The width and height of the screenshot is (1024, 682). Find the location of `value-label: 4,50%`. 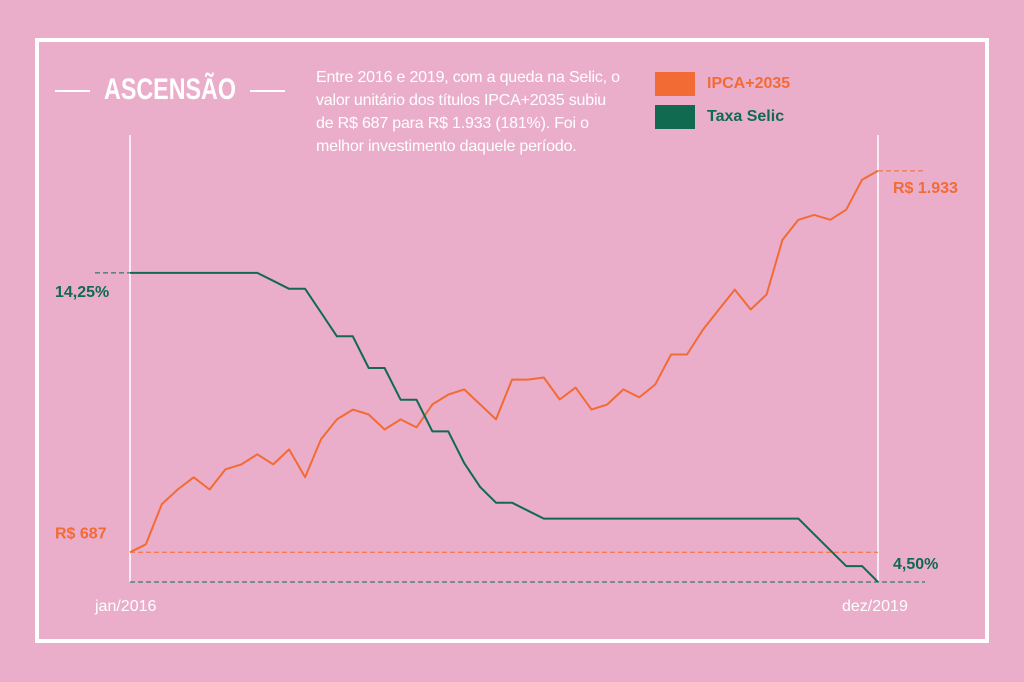

value-label: 4,50% is located at coordinates (915, 564).